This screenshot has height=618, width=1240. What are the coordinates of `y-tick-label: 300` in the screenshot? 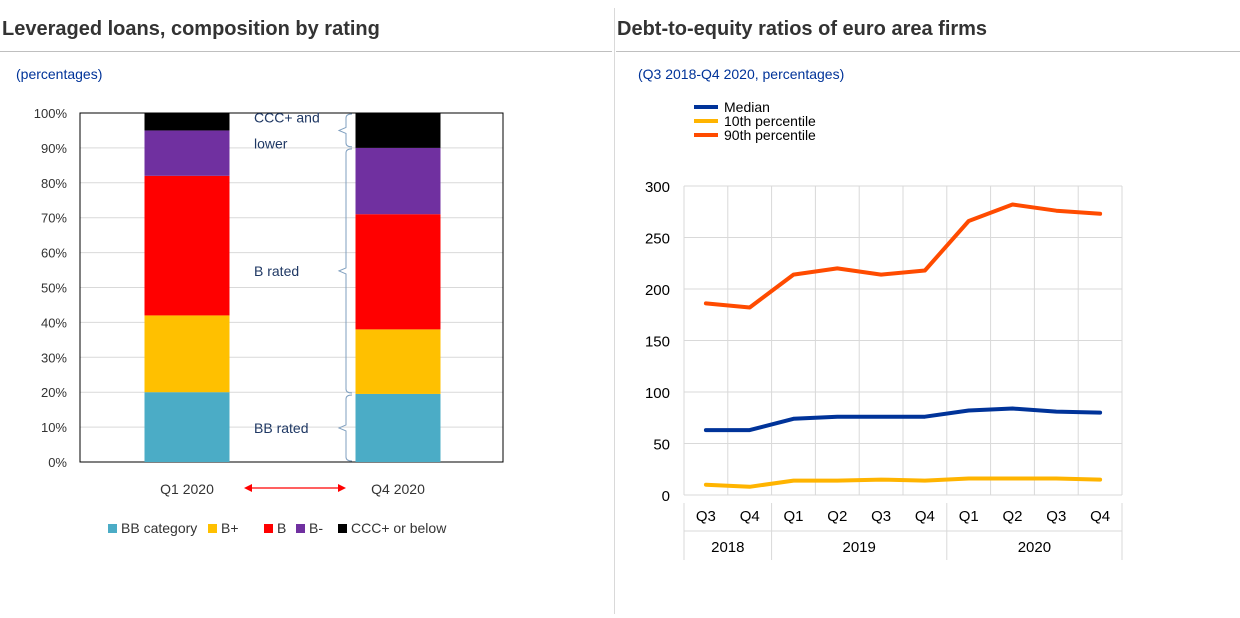 It's located at (657, 187).